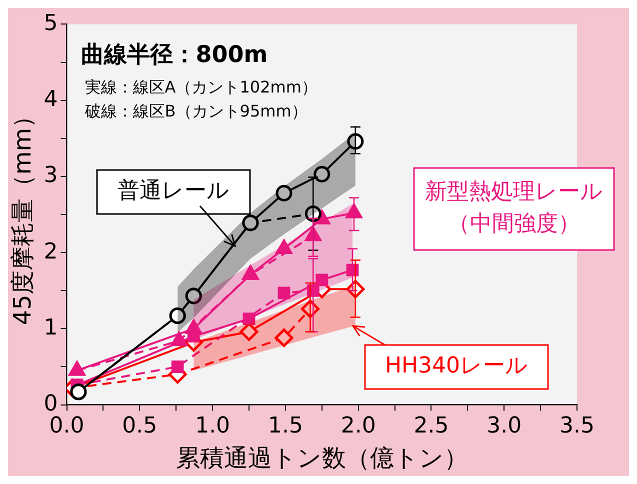 The image size is (637, 484). Describe the element at coordinates (577, 426) in the screenshot. I see `x-tick-label: 3.5` at that location.